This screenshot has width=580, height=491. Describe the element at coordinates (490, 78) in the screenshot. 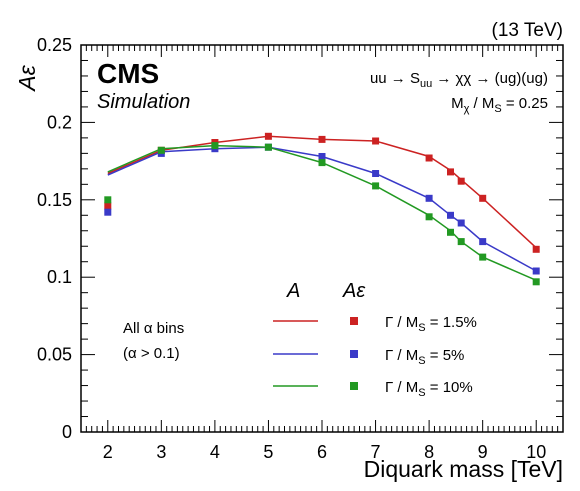

I see `process-rest: → χχ → (ug)(ug)` at that location.